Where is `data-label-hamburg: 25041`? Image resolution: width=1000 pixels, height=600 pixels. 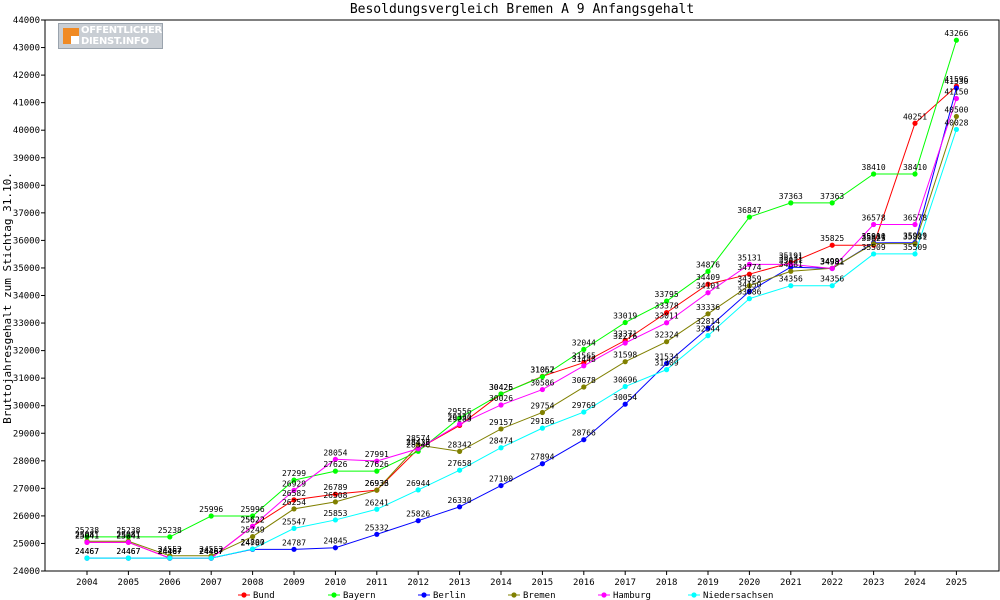 data-label-hamburg: 25041 is located at coordinates (87, 535).